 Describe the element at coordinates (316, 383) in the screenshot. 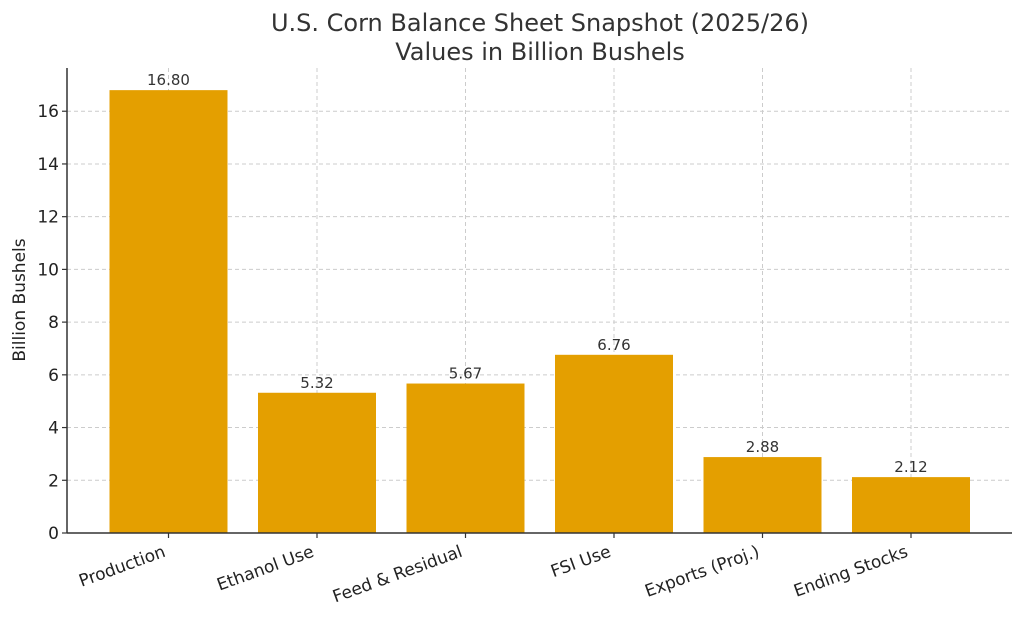

I see `bar-value-label: 5.32` at that location.